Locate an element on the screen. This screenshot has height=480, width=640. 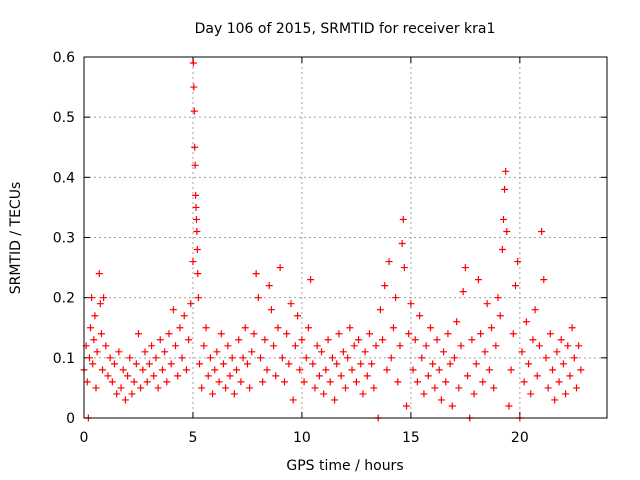
y-tick-label: 0.1 is located at coordinates (64, 359).